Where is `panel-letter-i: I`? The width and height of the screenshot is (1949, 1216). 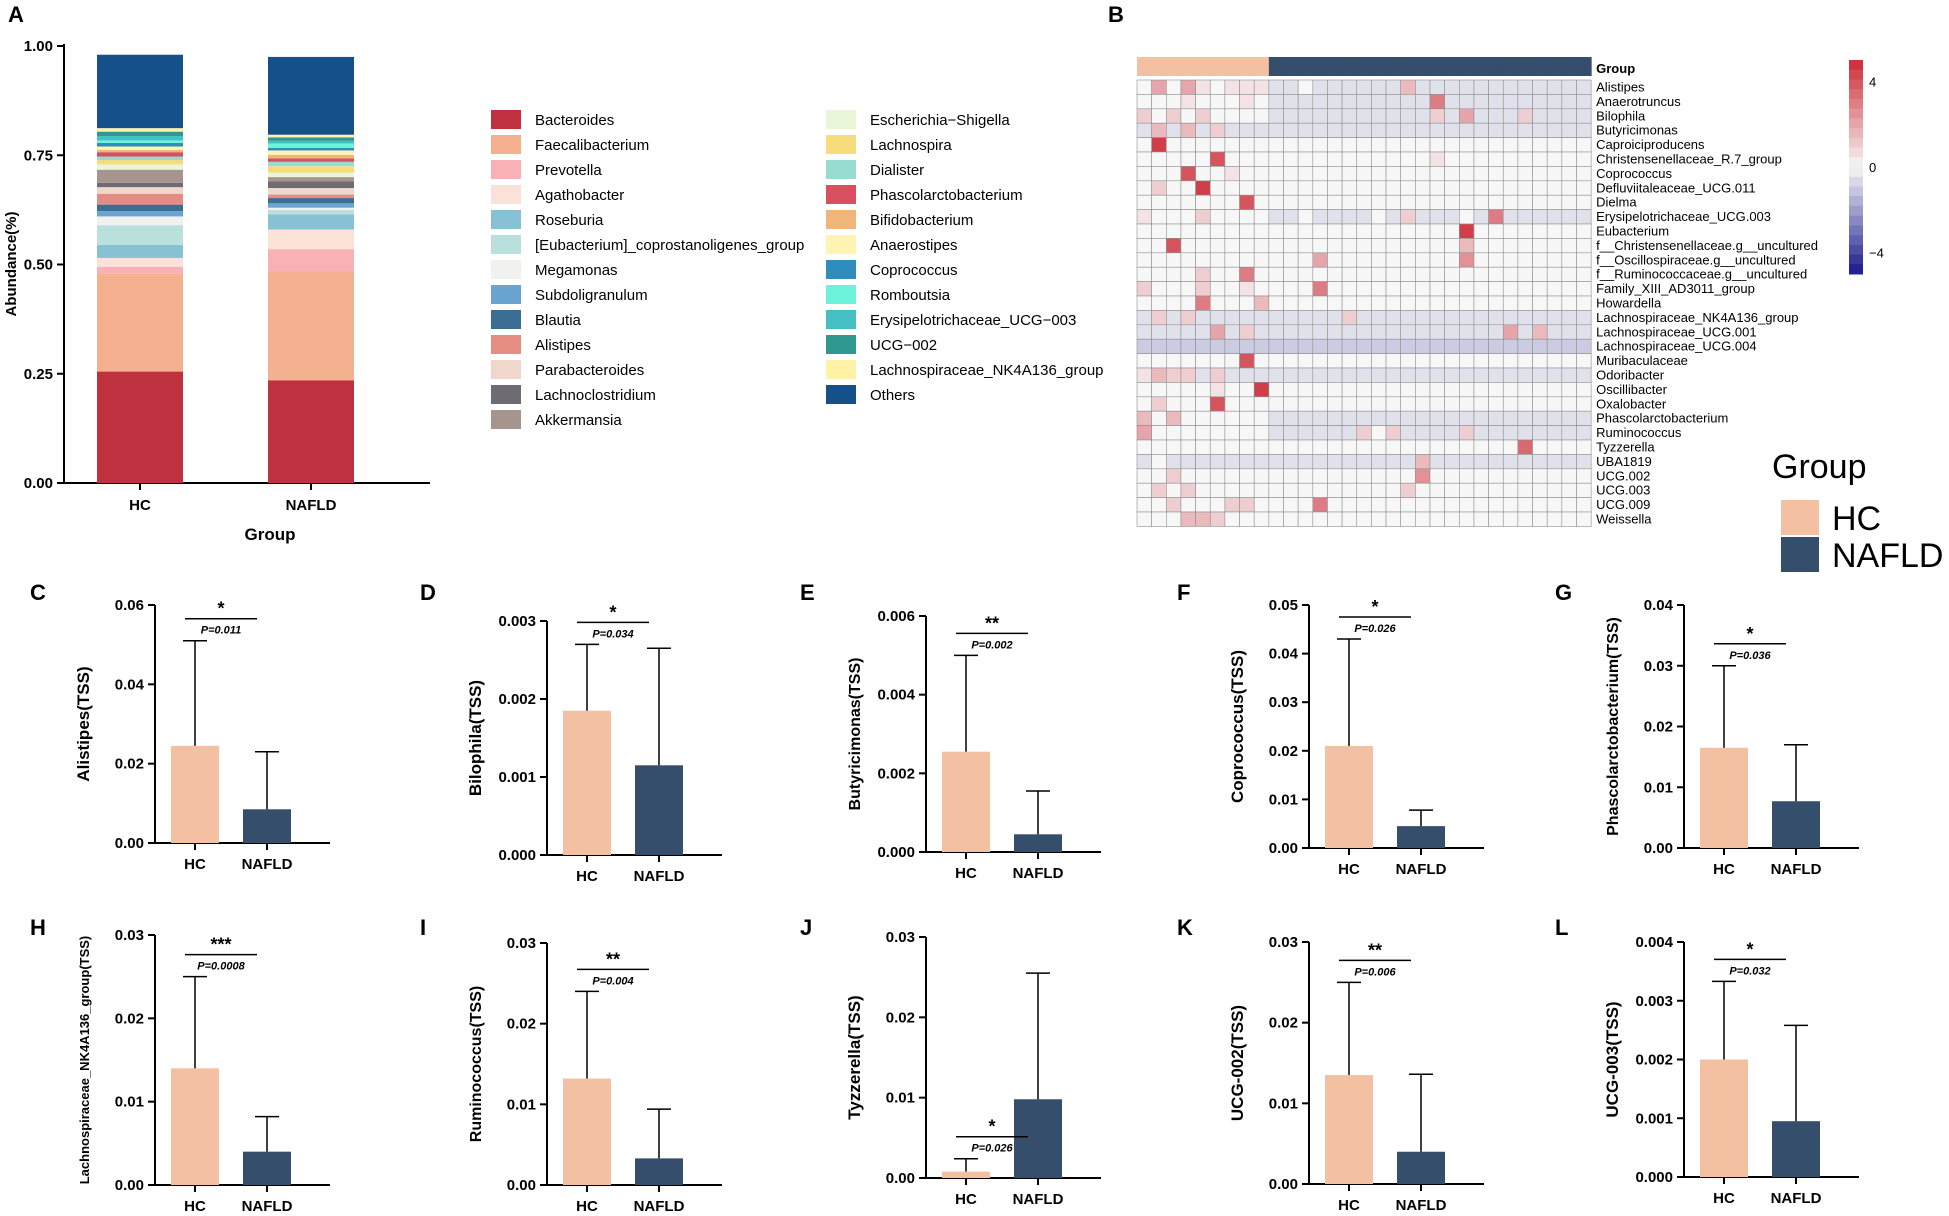 panel-letter-i: I is located at coordinates (423, 927).